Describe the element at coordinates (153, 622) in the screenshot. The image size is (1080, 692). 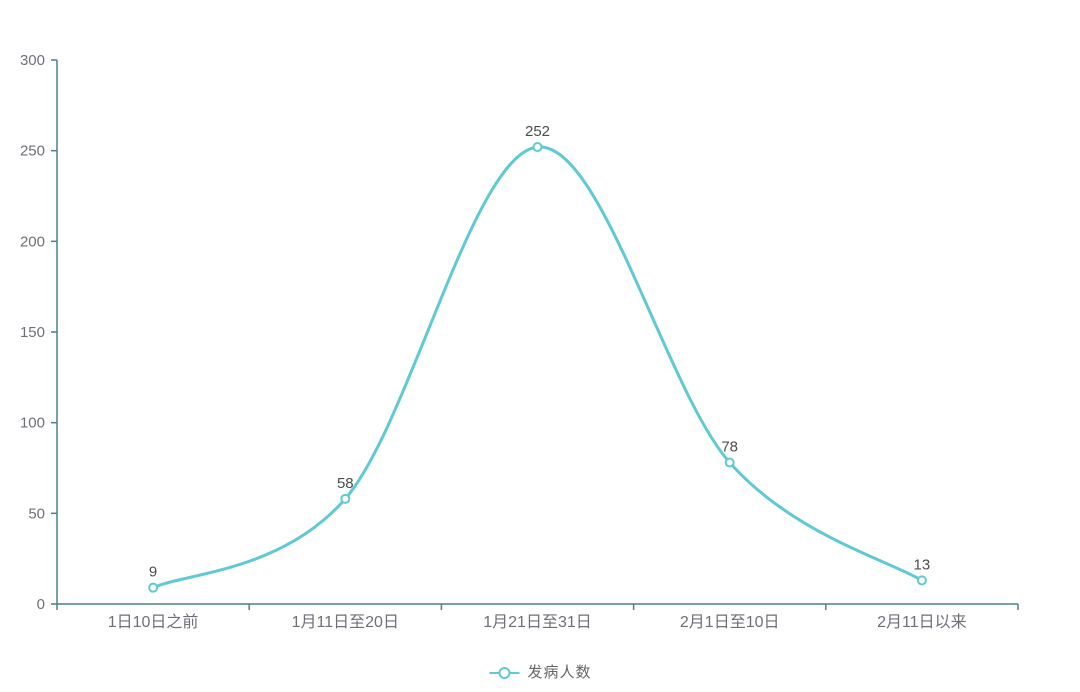
I see `x-axis-category-label: 1日10日之前` at that location.